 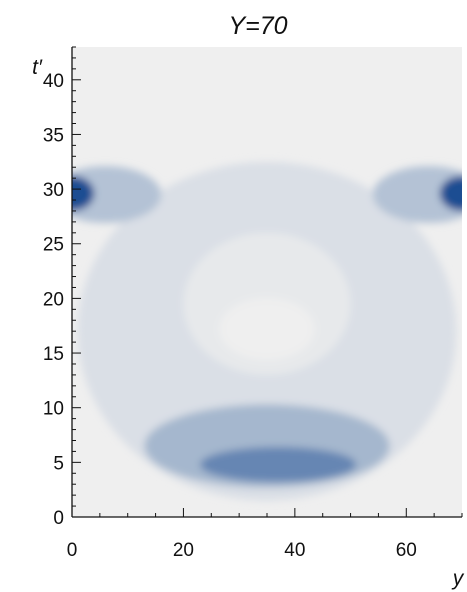 I want to click on y-tick-label: 15, so click(x=53, y=354).